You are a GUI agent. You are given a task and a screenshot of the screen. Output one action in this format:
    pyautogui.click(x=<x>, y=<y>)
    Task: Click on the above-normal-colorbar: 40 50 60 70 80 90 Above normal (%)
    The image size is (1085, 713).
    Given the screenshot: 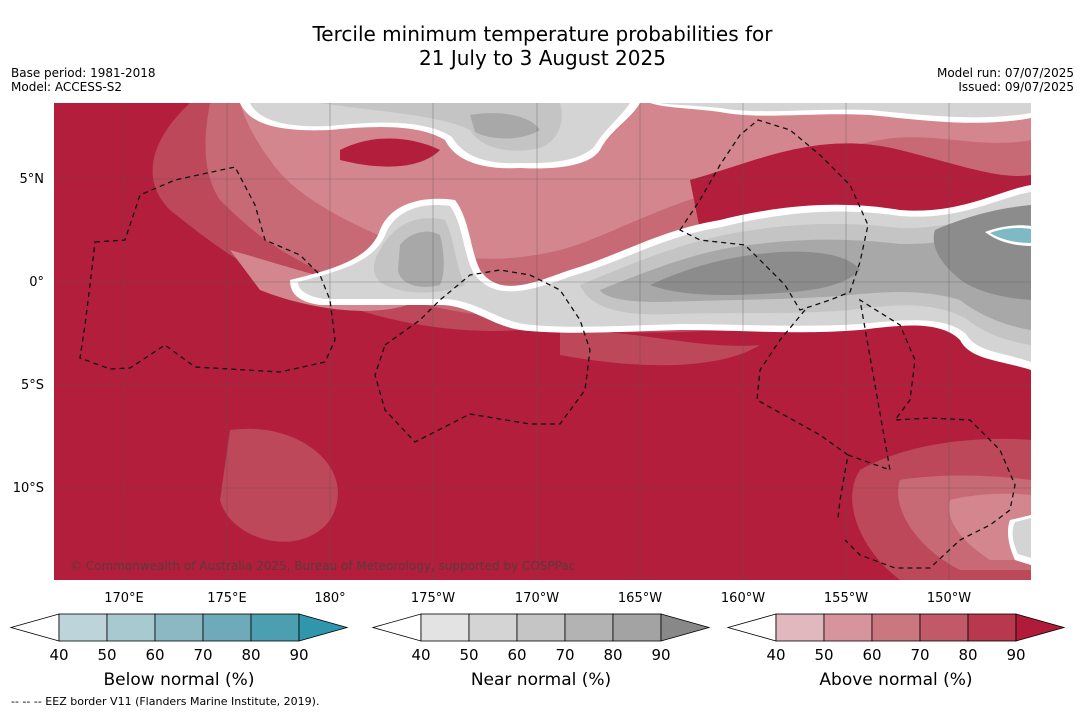 What is the action you would take?
    pyautogui.click(x=896, y=651)
    